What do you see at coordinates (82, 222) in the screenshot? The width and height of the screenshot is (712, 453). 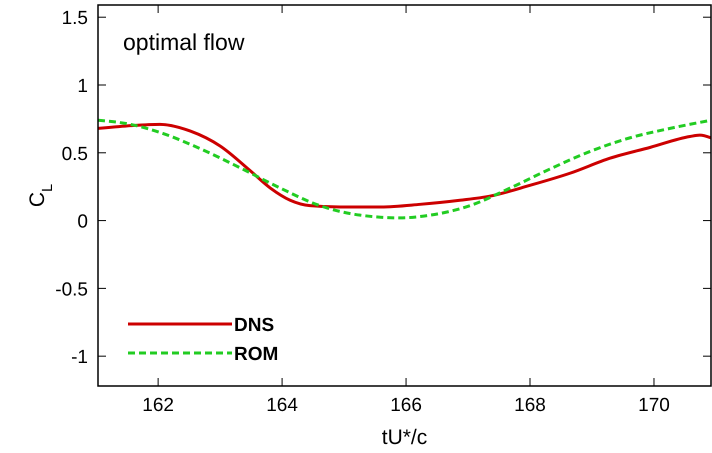 I see `y-tick-label: 0` at bounding box center [82, 222].